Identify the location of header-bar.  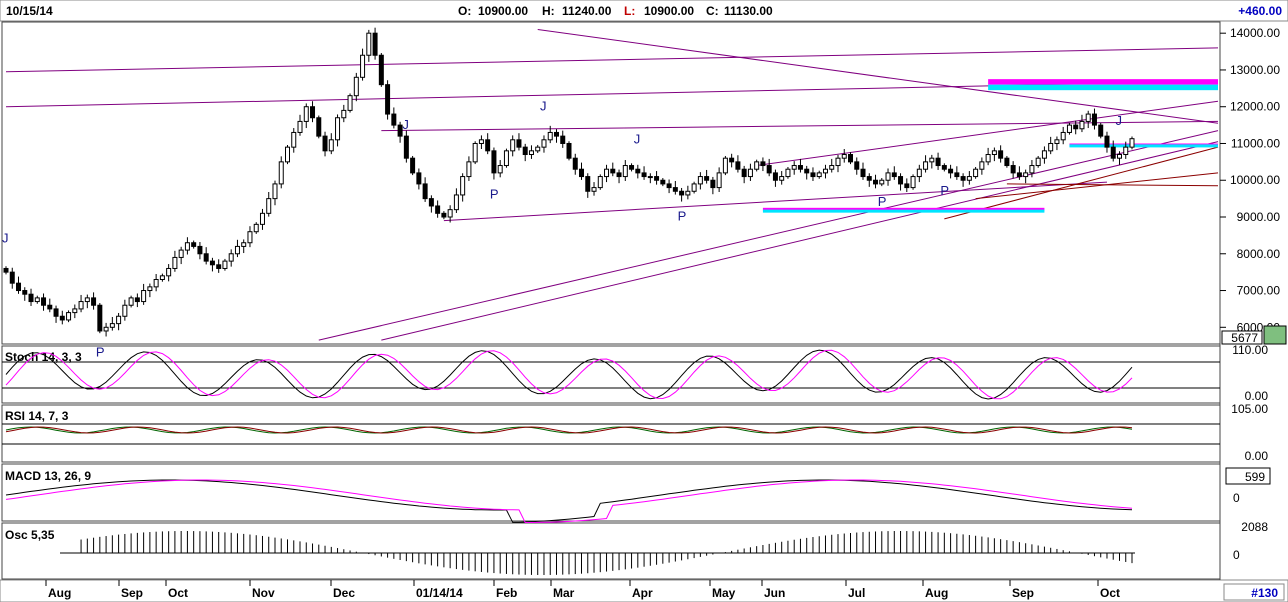
(644, 11).